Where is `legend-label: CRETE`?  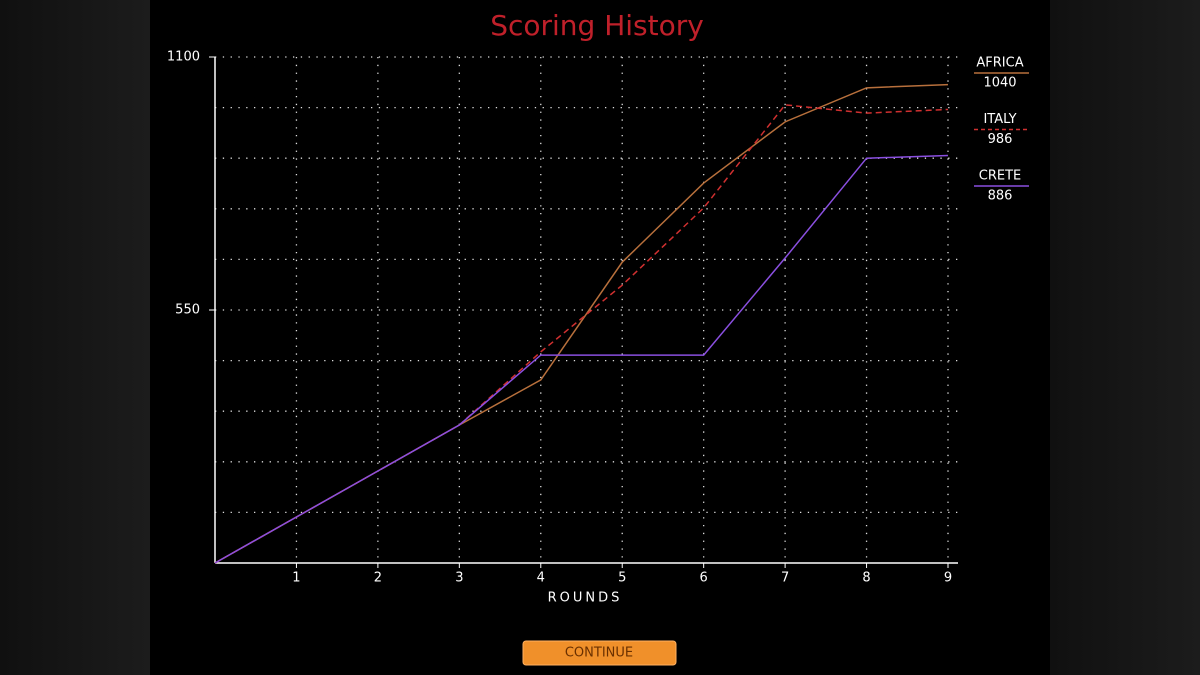
legend-label: CRETE is located at coordinates (1000, 176).